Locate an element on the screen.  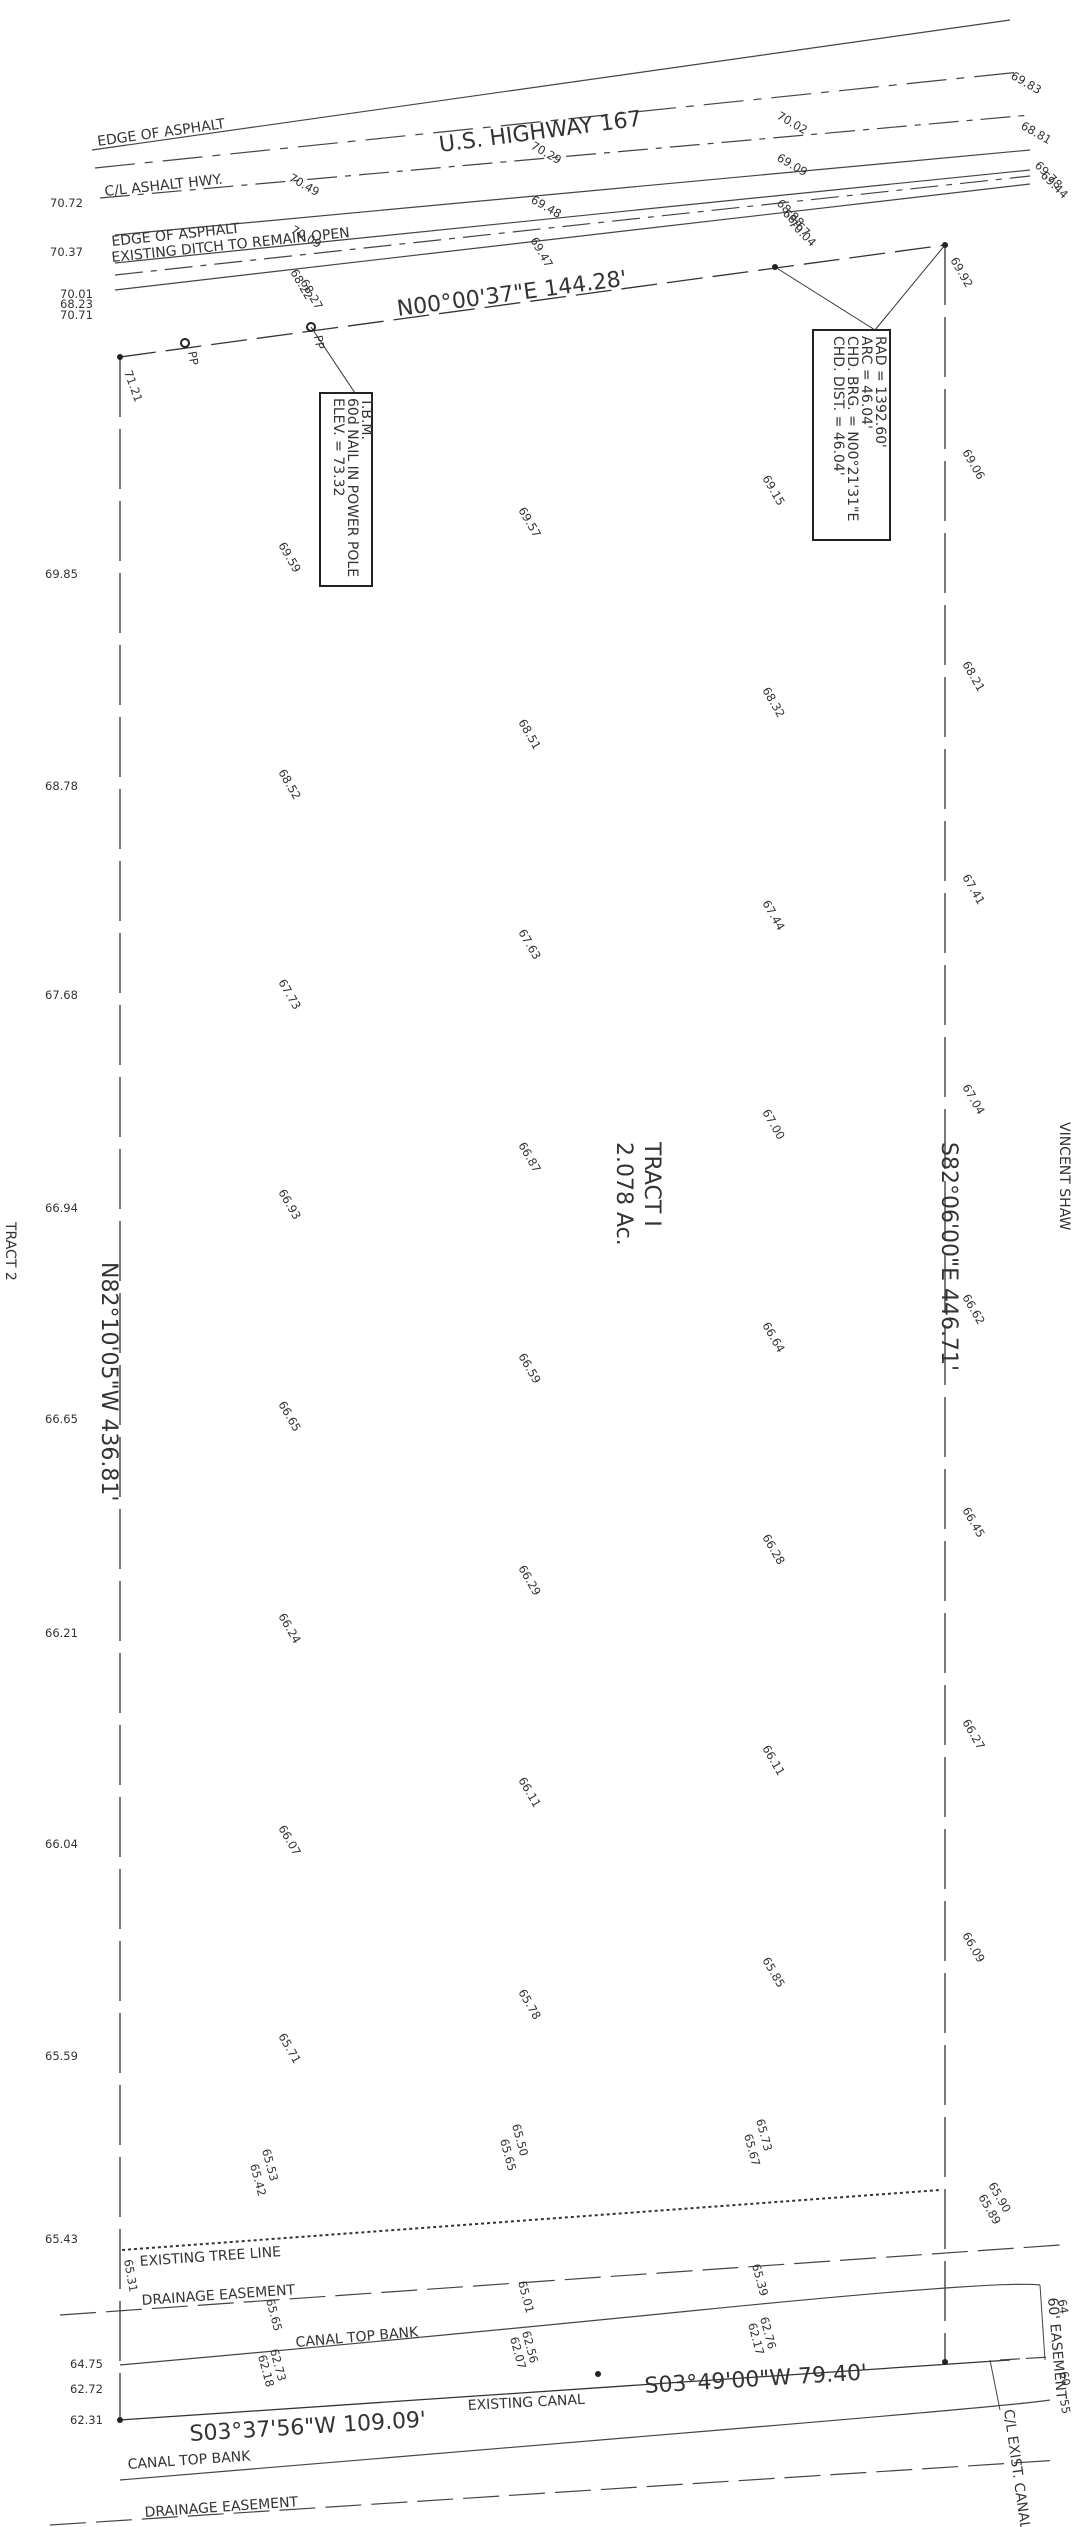
road-elev: 71.21 is located at coordinates (133, 386).